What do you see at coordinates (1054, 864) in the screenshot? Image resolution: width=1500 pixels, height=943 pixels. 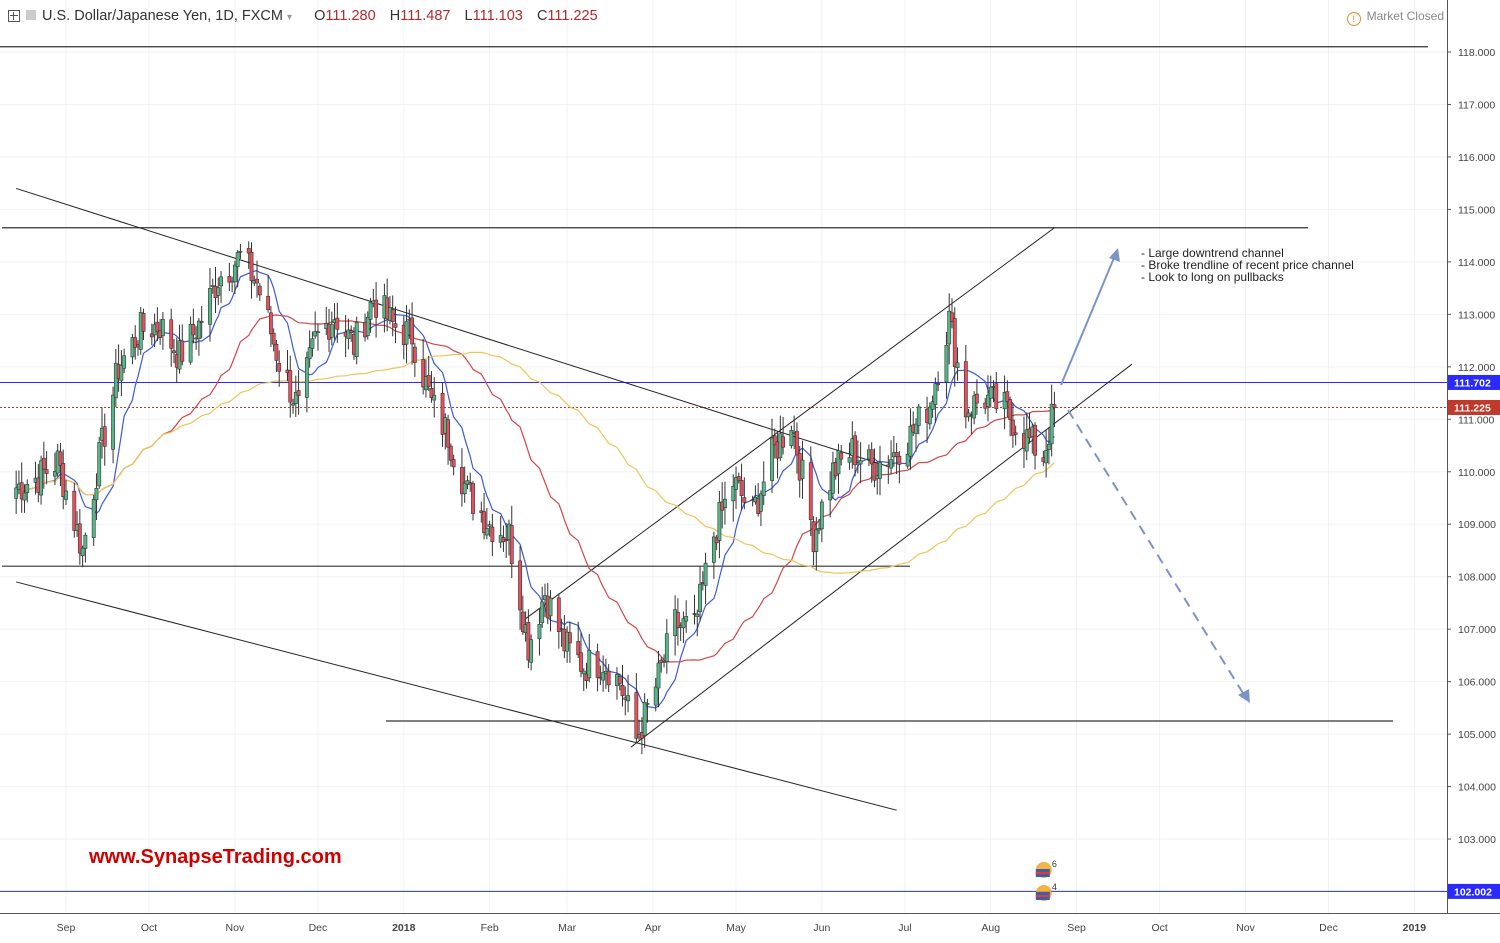 I see `event-badge-count: 6` at bounding box center [1054, 864].